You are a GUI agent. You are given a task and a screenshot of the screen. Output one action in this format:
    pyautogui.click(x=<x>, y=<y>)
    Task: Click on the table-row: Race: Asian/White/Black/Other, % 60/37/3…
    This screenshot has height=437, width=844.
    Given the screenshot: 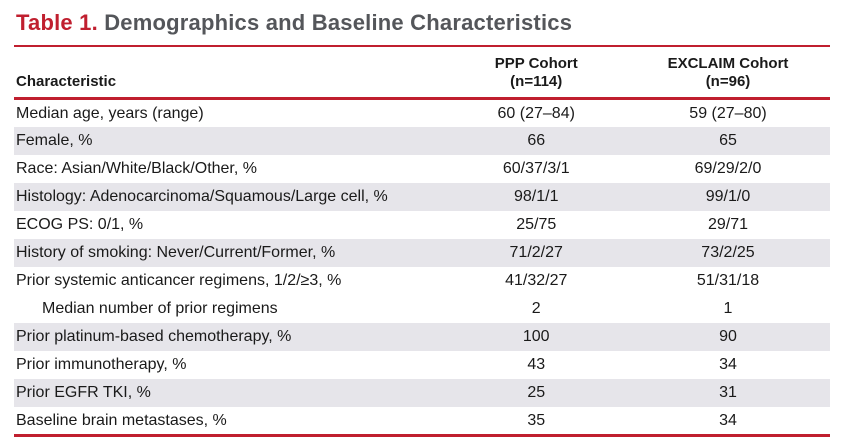 What is the action you would take?
    pyautogui.click(x=422, y=169)
    